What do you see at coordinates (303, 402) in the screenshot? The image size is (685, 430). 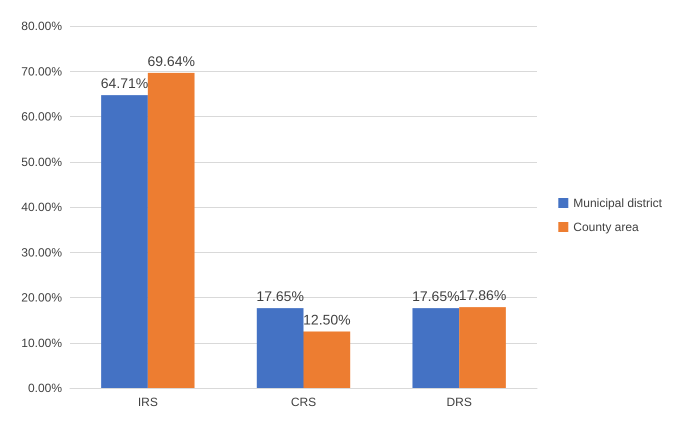 I see `x-tick-label: CRS` at bounding box center [303, 402].